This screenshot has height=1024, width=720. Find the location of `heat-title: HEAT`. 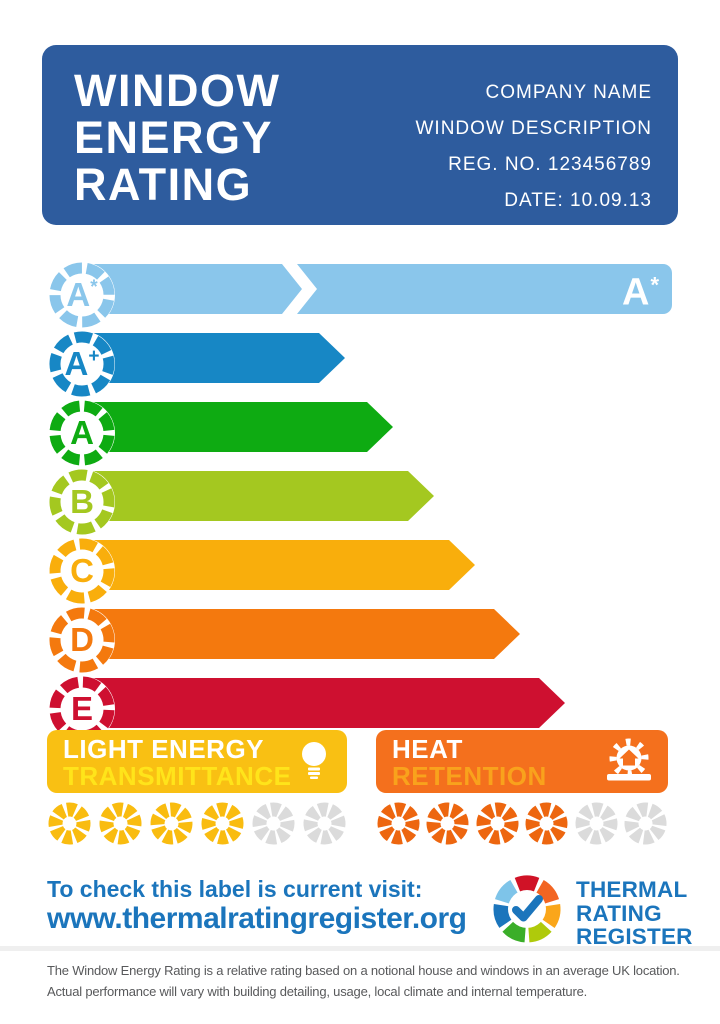

heat-title: HEAT is located at coordinates (427, 749).